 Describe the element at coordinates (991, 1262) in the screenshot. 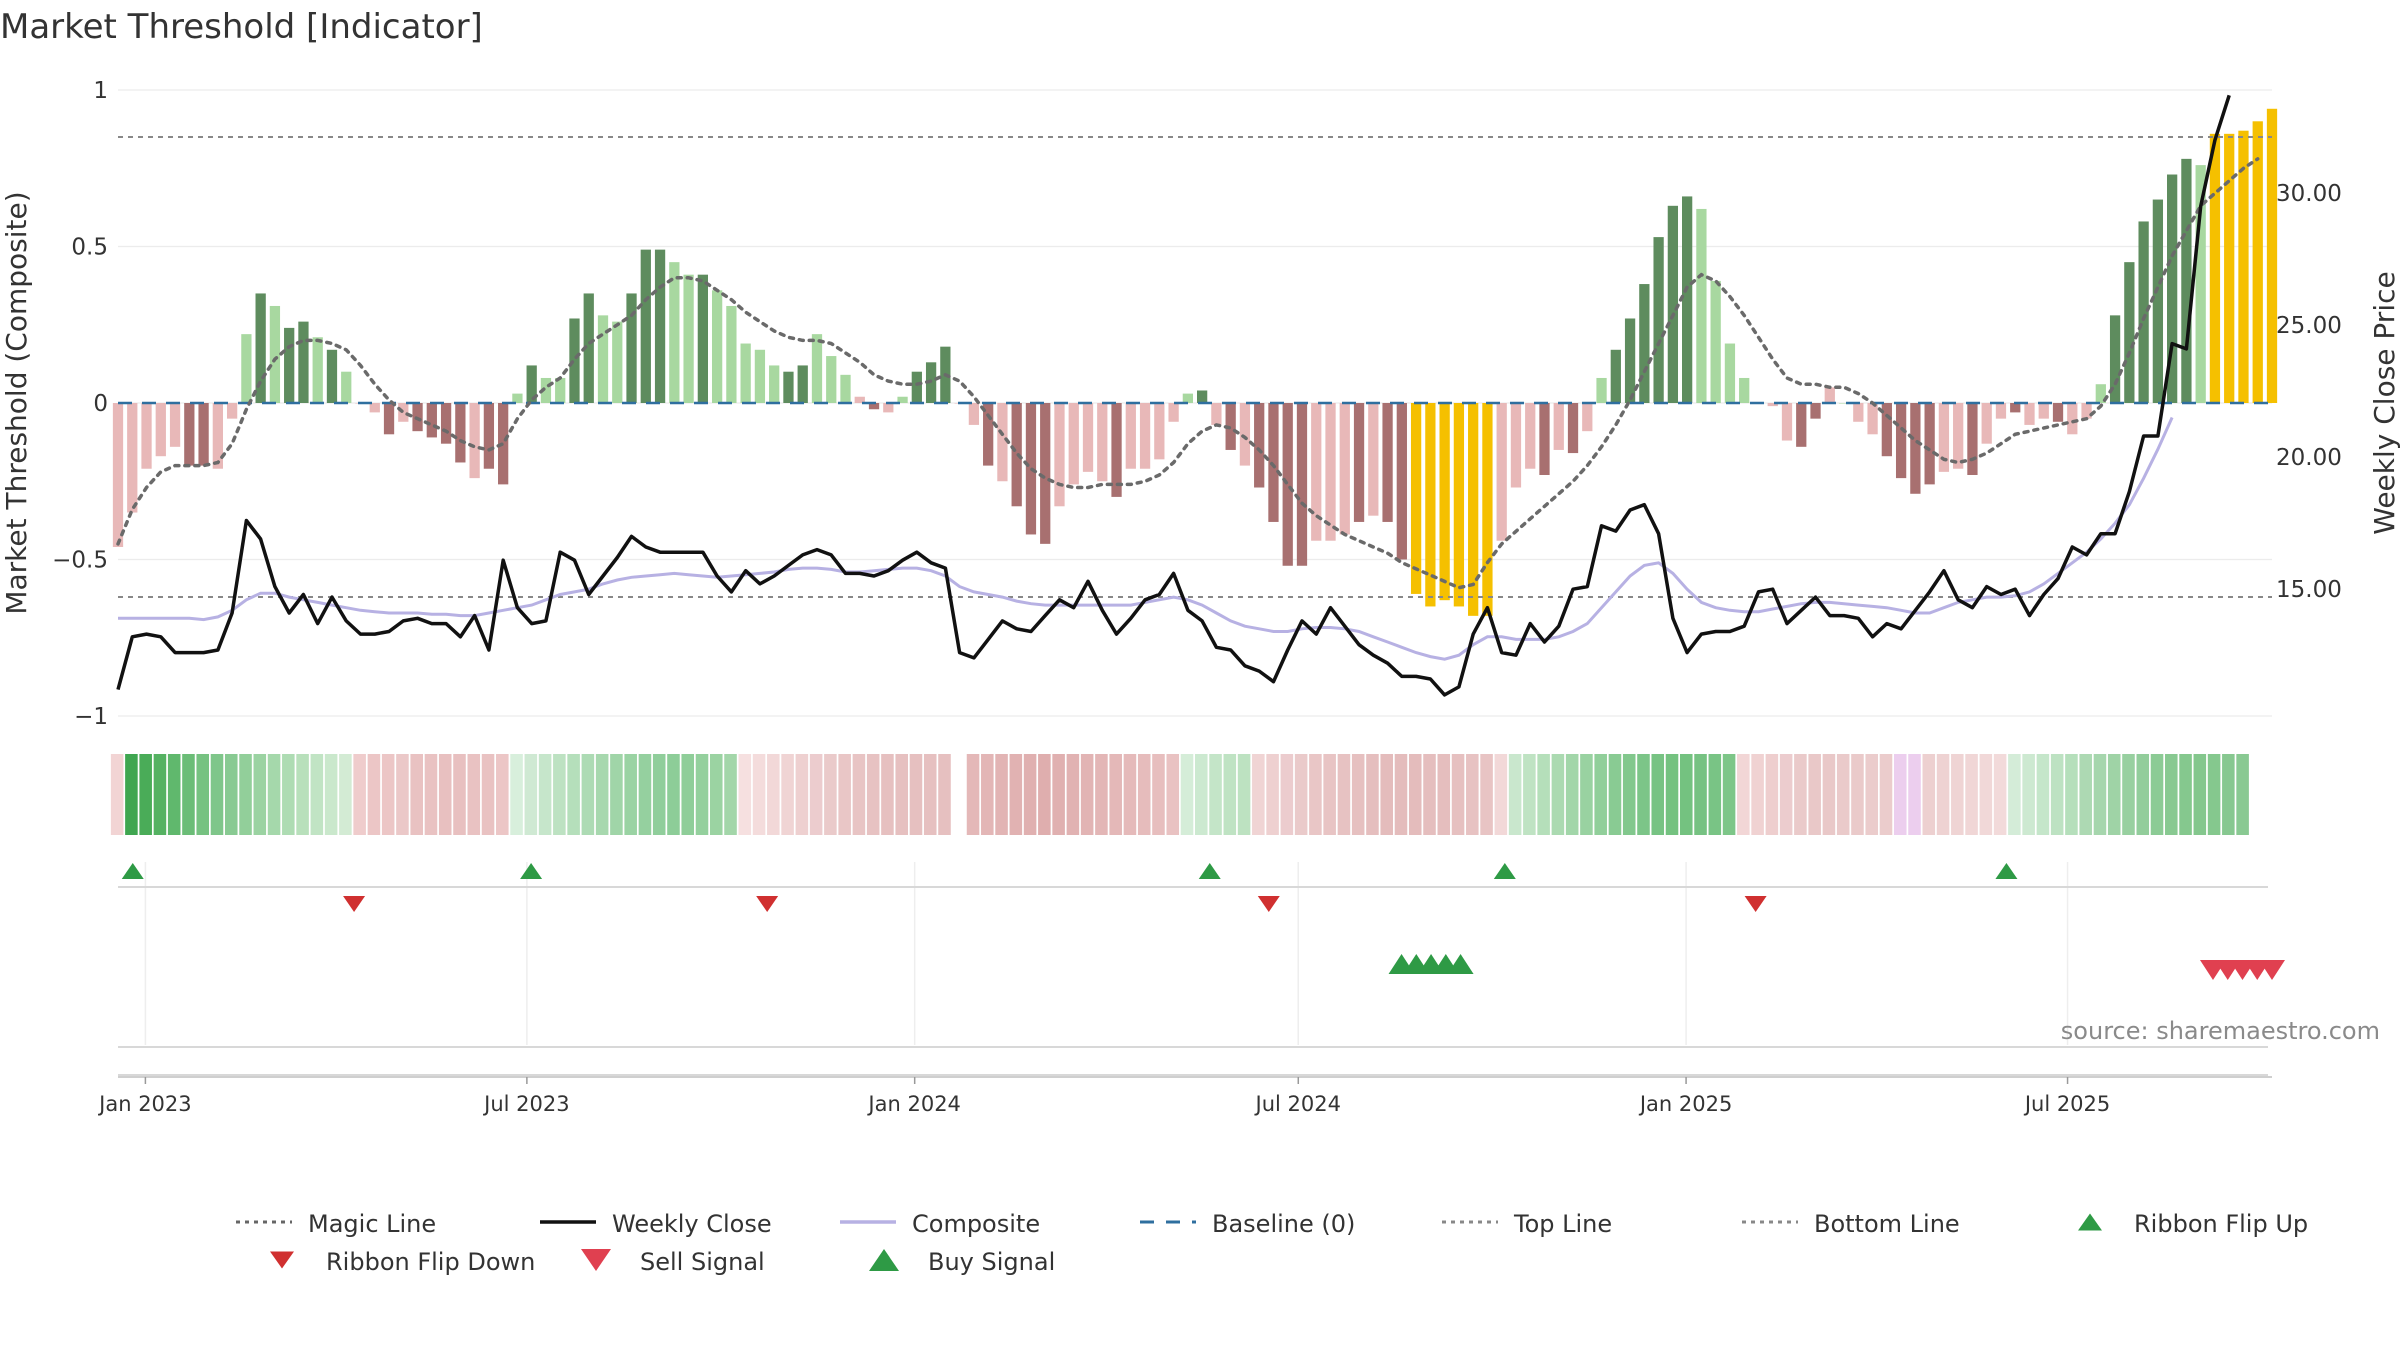

I see `legend-label: Buy Signal` at that location.